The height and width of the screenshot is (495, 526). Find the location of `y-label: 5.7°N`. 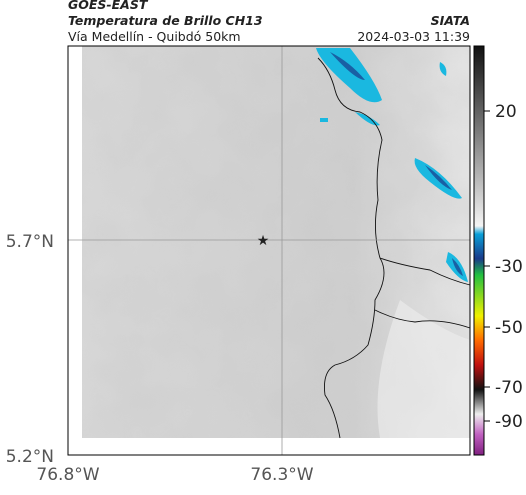

y-label: 5.7°N is located at coordinates (30, 242).